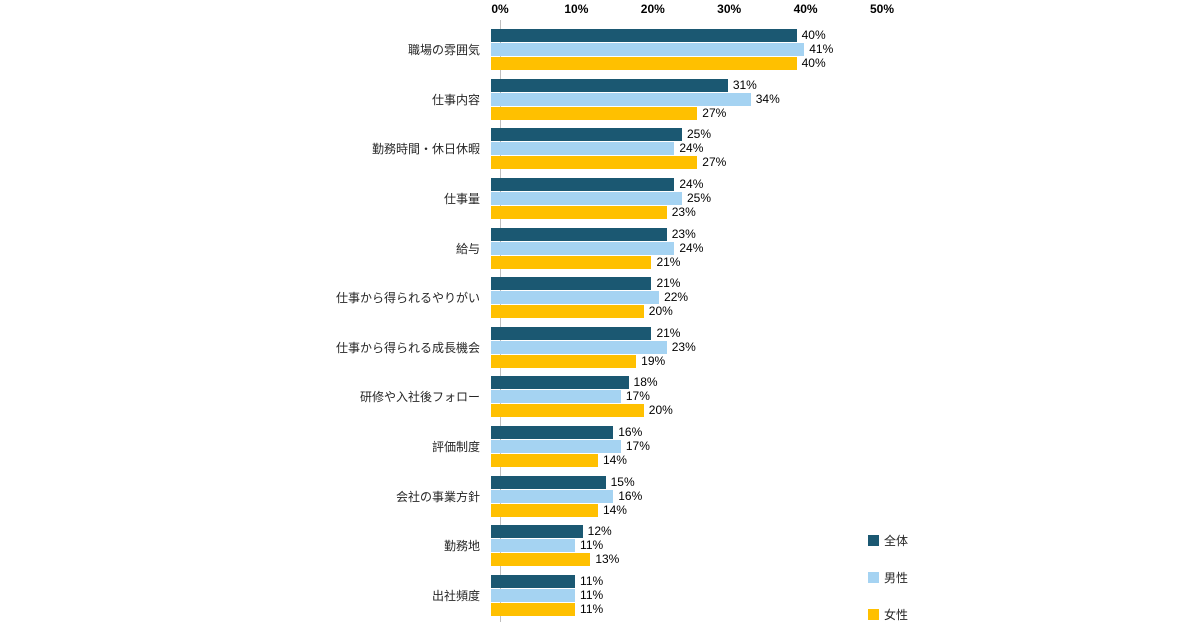 Image resolution: width=1200 pixels, height=630 pixels. I want to click on category-label: 仕事から得られる成長機会, so click(407, 347).